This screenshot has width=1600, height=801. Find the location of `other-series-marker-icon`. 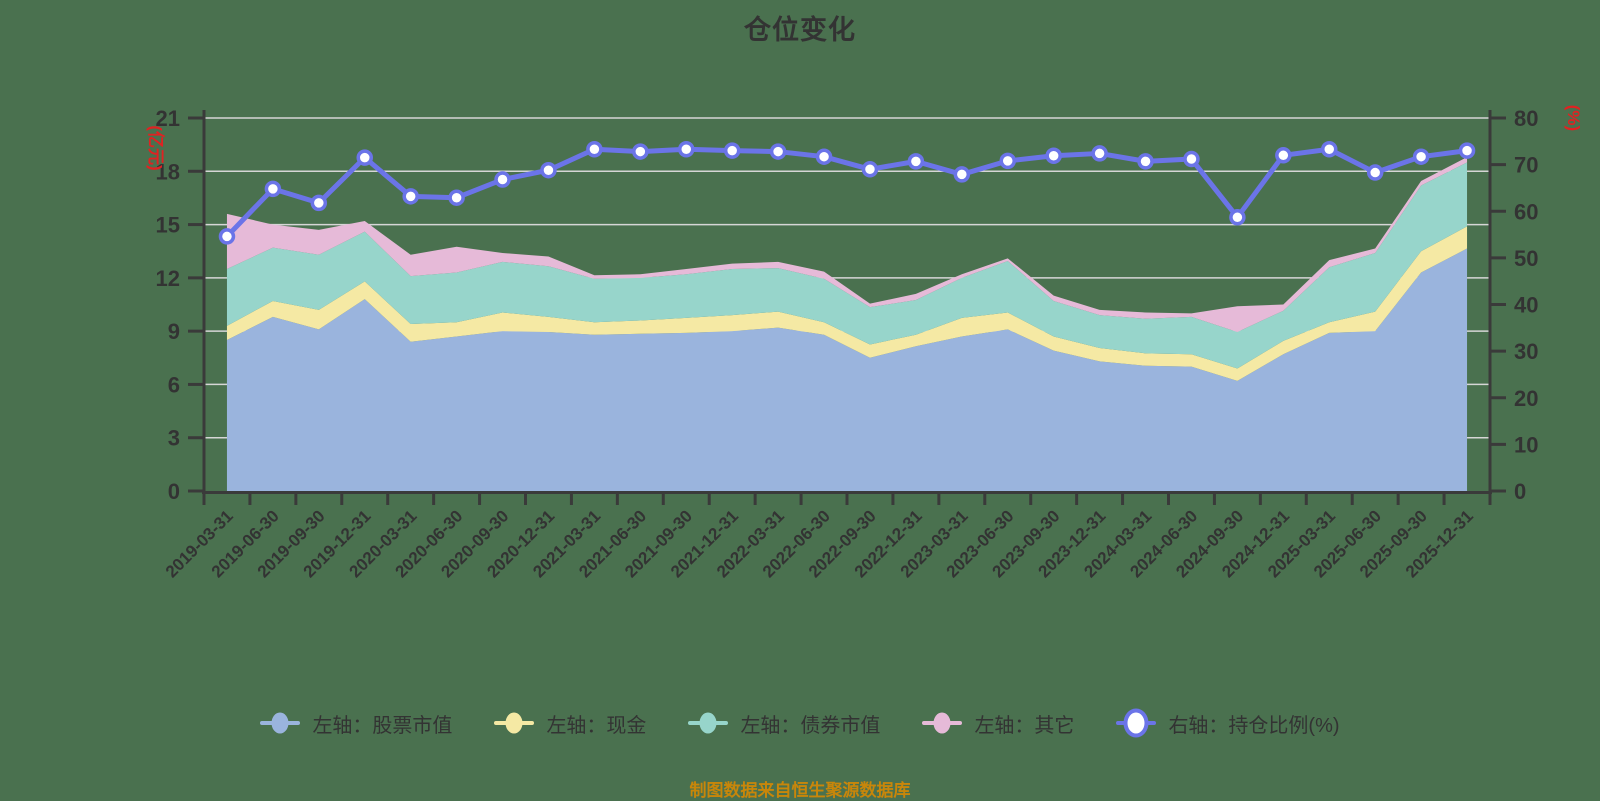

other-series-marker-icon is located at coordinates (942, 723).